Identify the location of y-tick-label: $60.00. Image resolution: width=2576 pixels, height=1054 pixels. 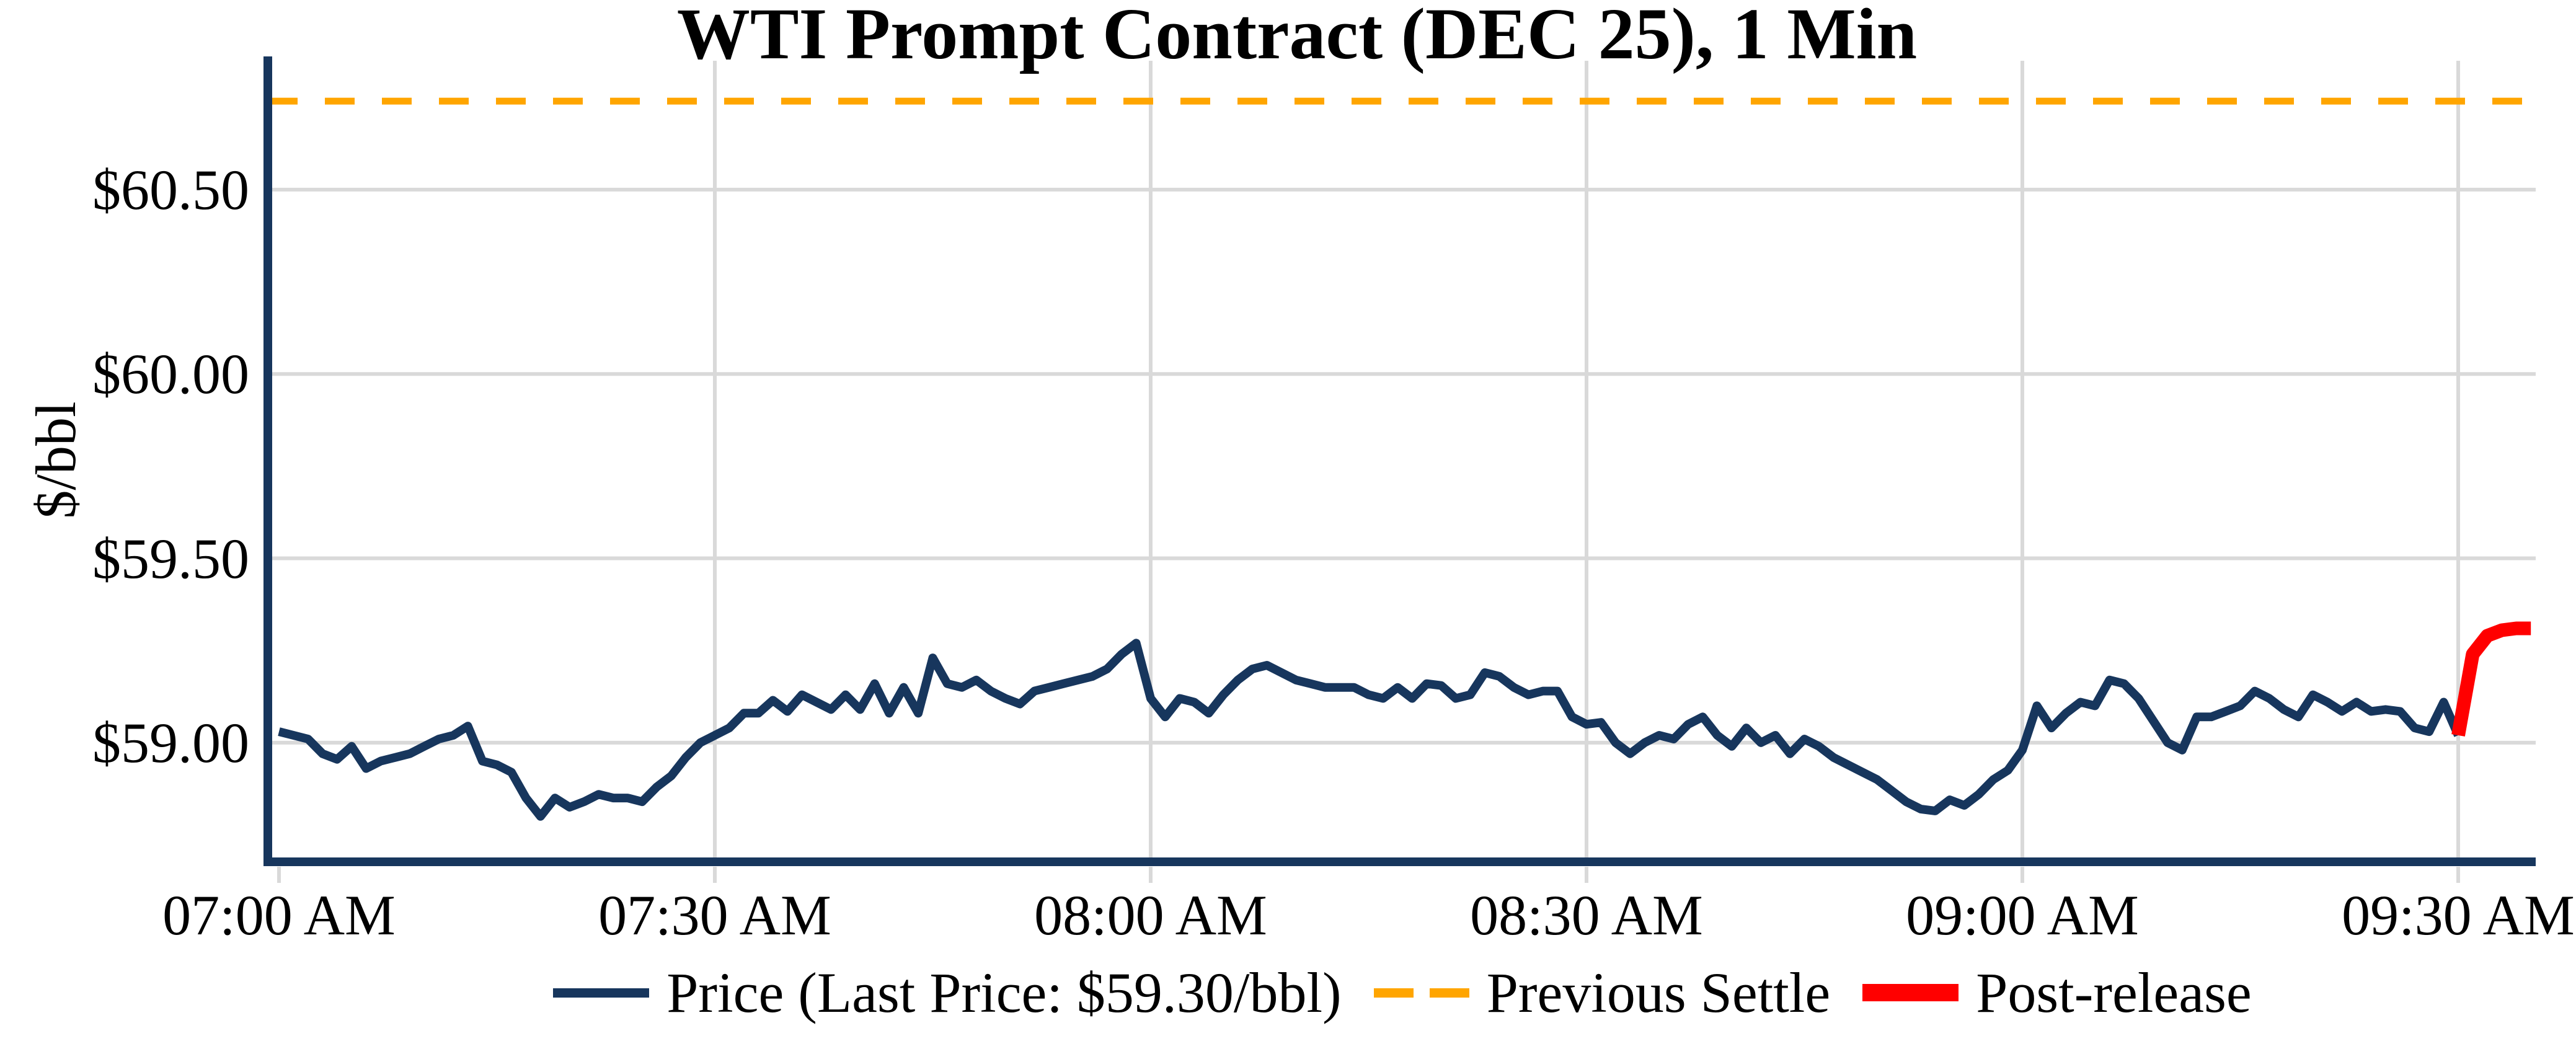
(170, 374).